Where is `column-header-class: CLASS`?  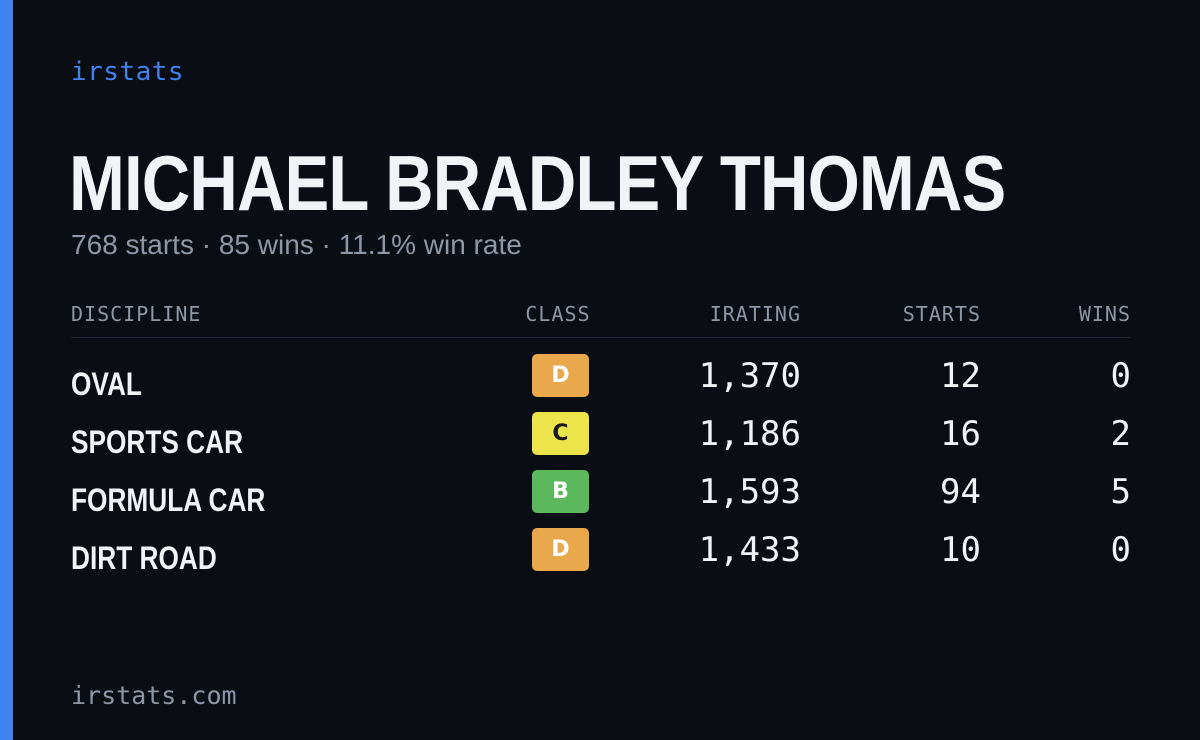 column-header-class: CLASS is located at coordinates (558, 314).